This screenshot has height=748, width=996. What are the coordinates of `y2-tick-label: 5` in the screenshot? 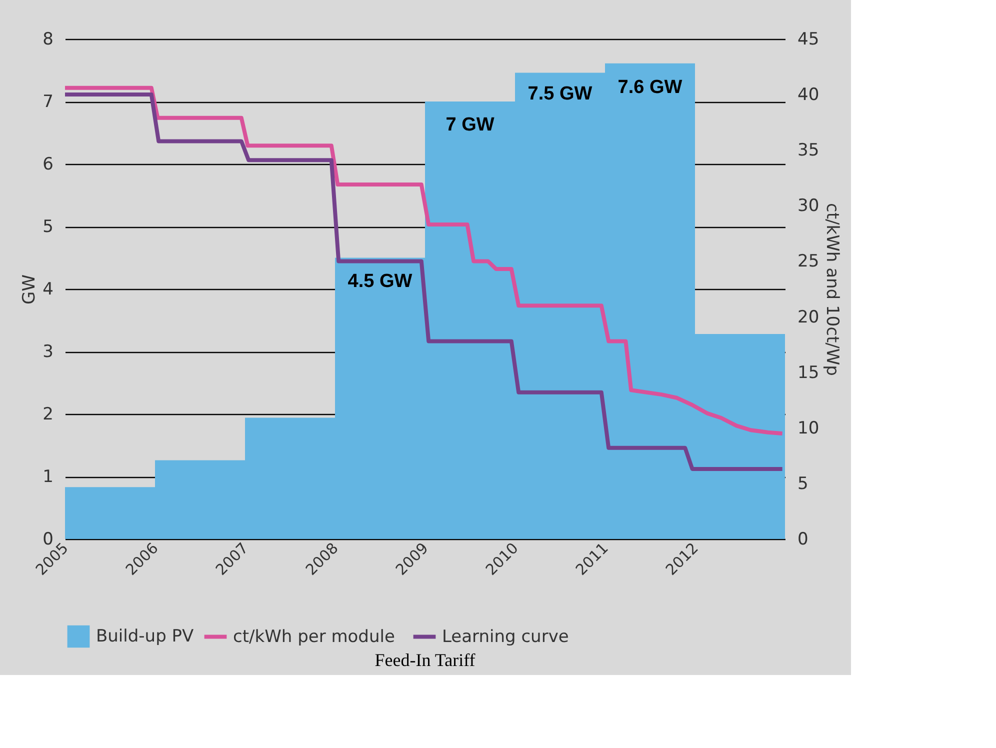 It's located at (803, 484).